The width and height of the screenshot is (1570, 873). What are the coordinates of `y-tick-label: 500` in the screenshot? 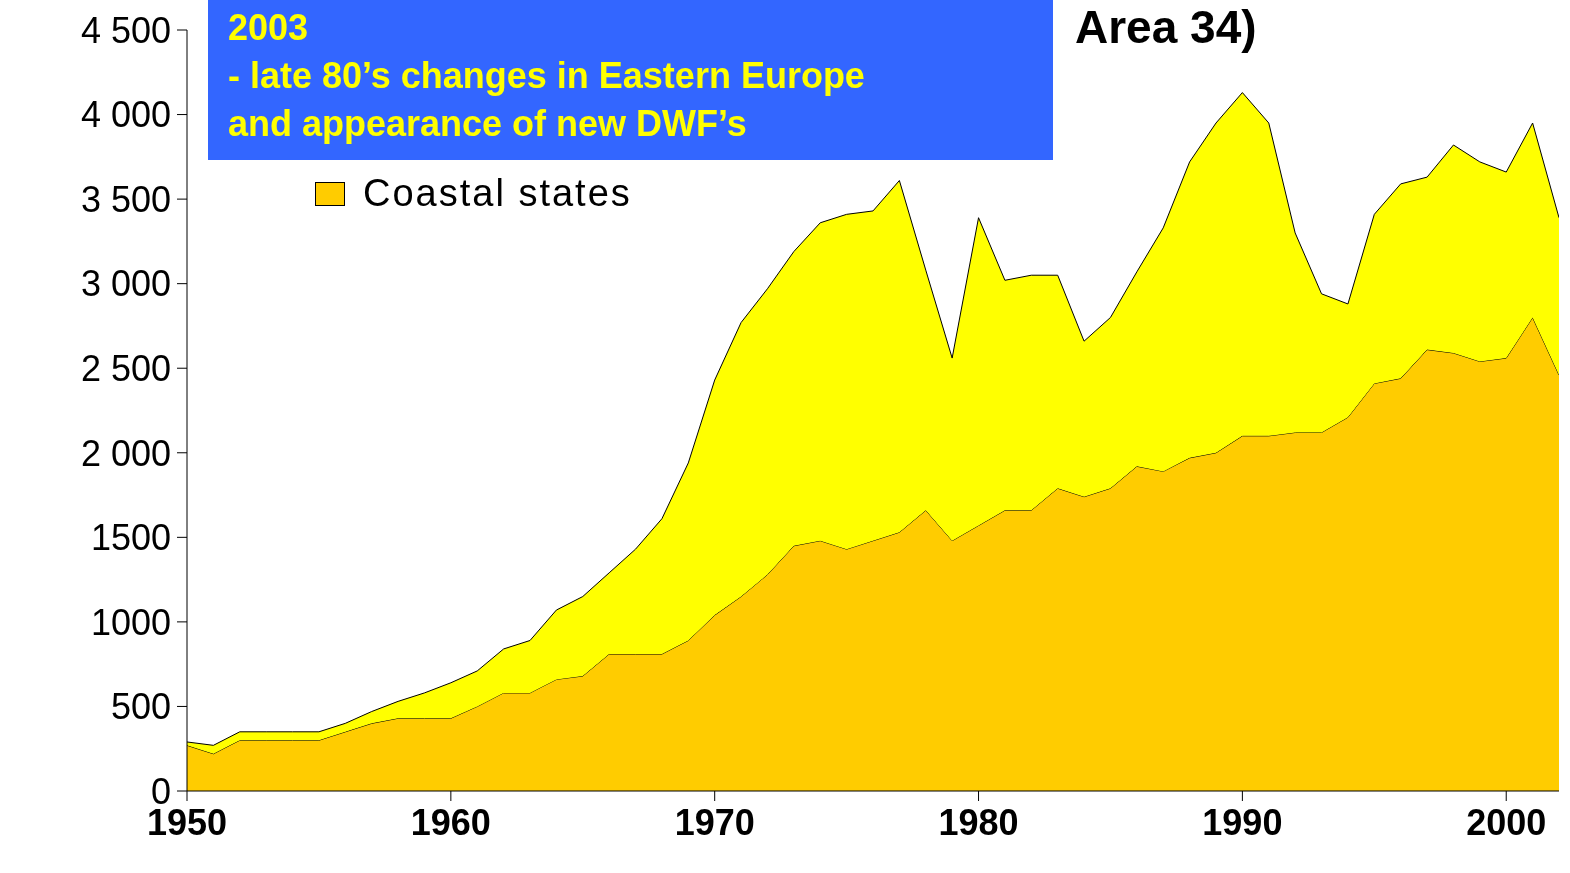 It's located at (140, 707).